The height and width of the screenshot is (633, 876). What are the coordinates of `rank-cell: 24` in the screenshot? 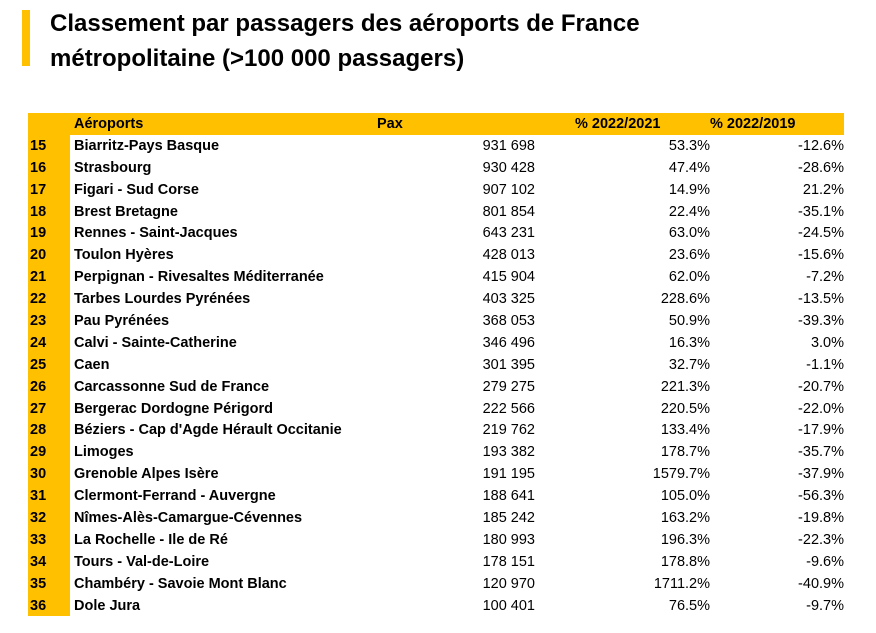 It's located at (49, 342).